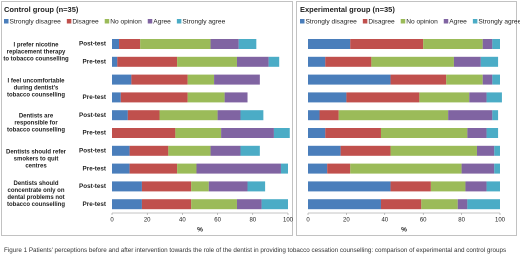 This screenshot has width=520, height=278. Describe the element at coordinates (458, 21) in the screenshot. I see `legend-label: Agree` at that location.